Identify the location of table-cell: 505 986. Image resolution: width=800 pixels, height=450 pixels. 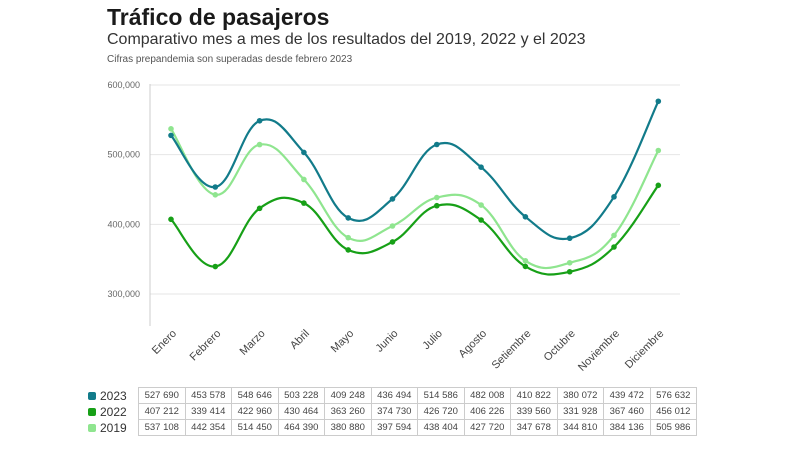
(673, 427).